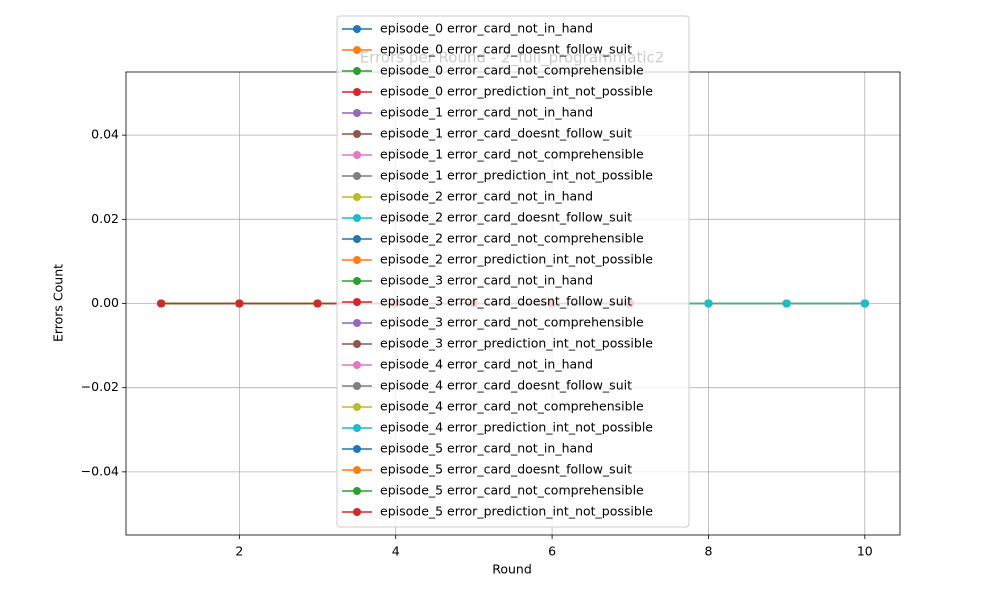 The width and height of the screenshot is (1000, 600). Describe the element at coordinates (58, 303) in the screenshot. I see `y-axis-label: Errors Count` at that location.